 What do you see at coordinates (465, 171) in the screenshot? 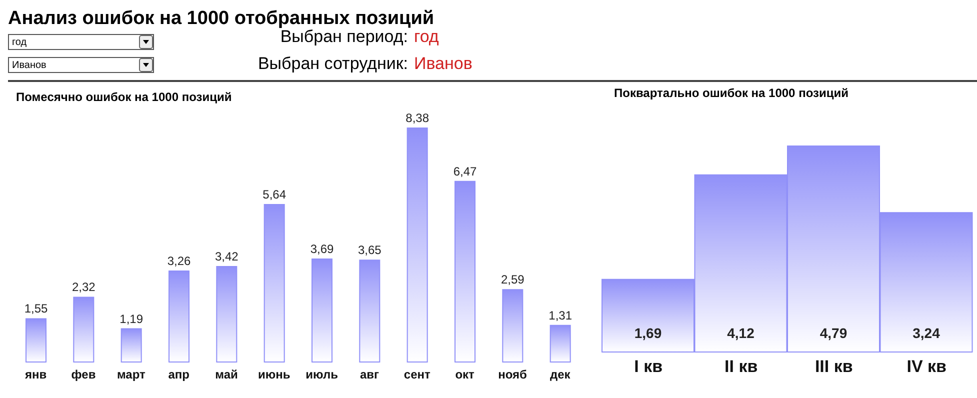
I see `data-label: 6,47` at bounding box center [465, 171].